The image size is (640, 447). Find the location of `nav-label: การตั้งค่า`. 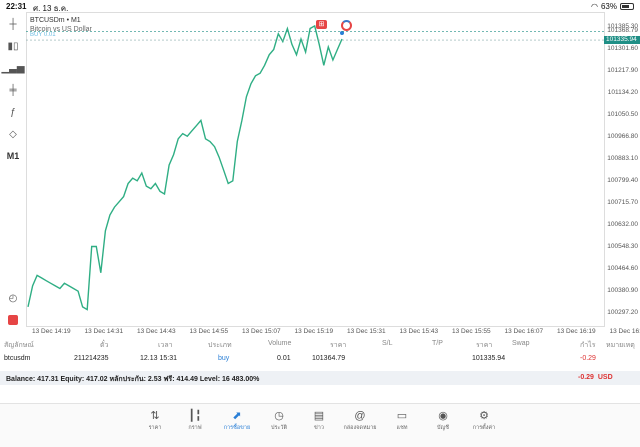

nav-label: การตั้งค่า is located at coordinates (484, 428).